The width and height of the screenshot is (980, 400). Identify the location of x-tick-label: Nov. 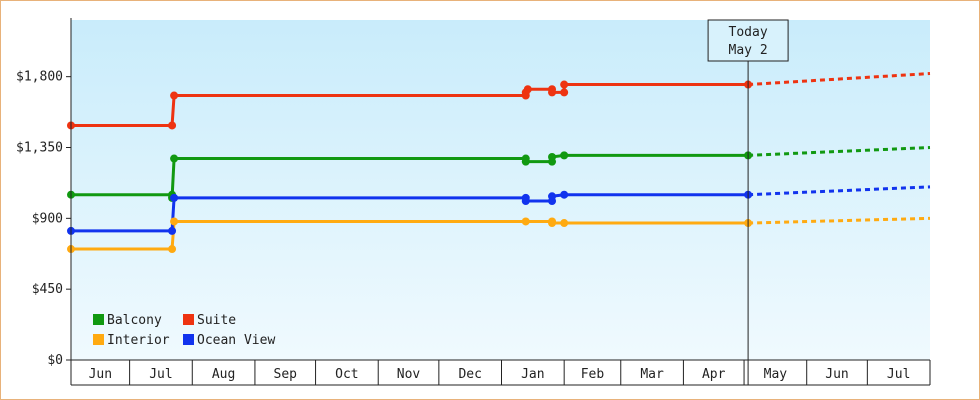
(409, 374).